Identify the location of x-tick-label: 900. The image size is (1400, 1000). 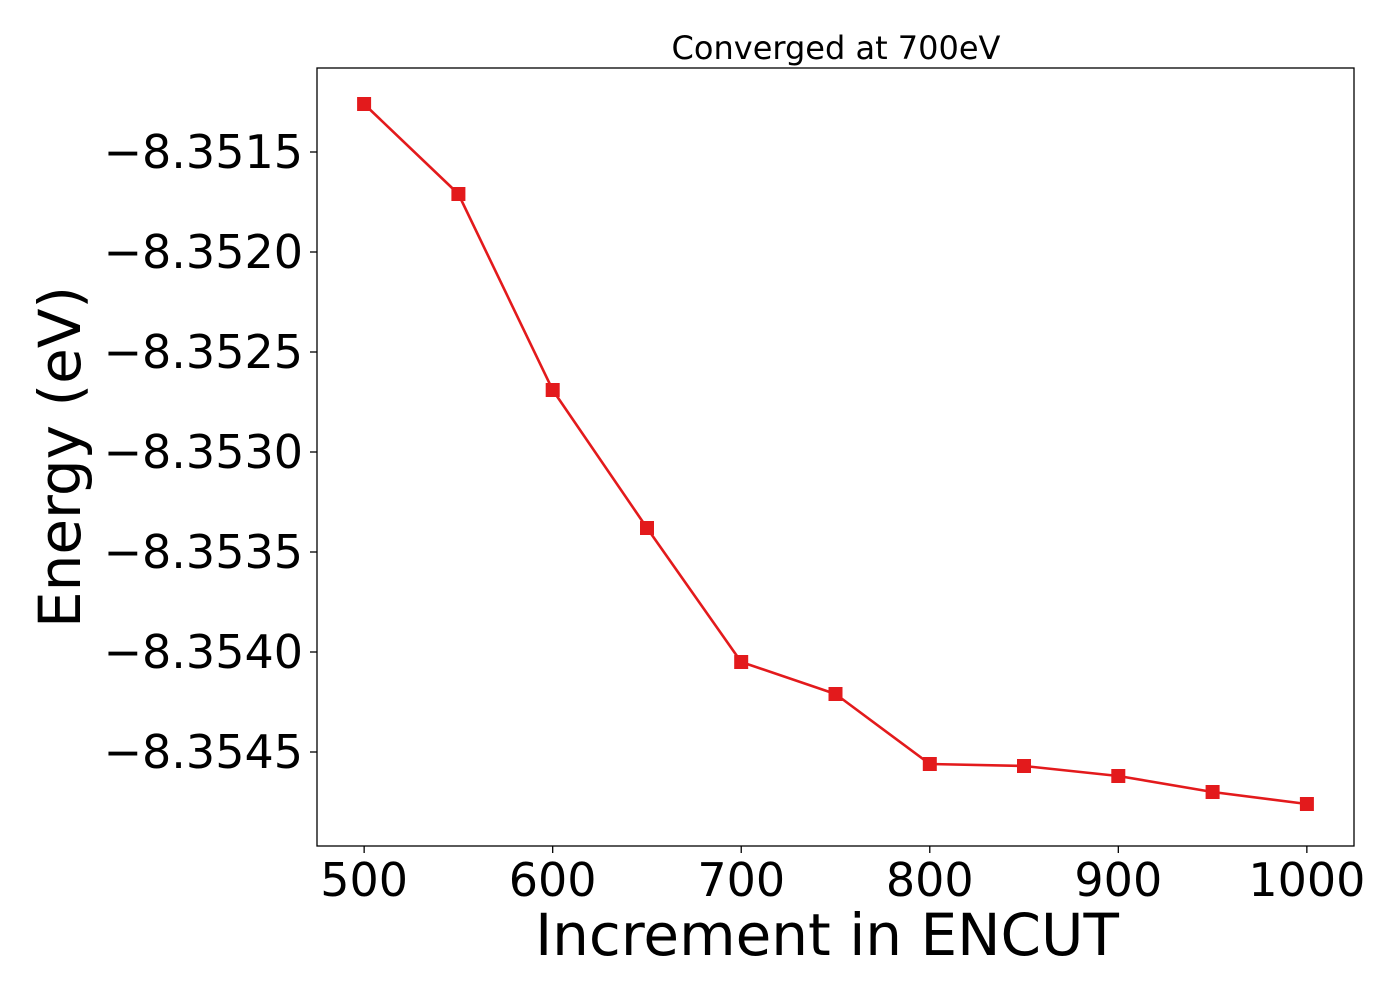
(1118, 880).